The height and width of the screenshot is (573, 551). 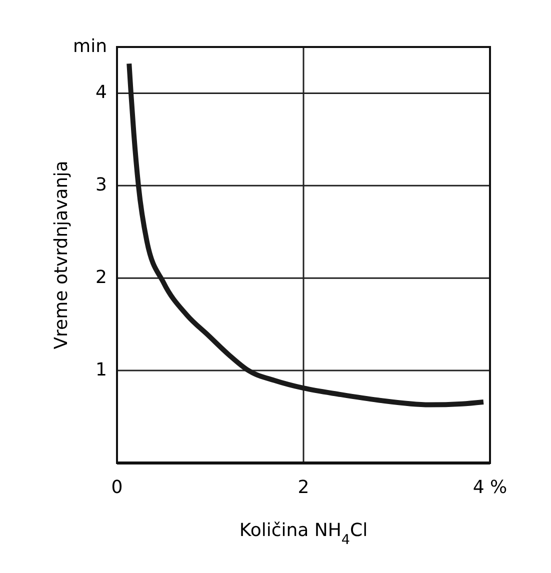 I want to click on x-tick-label: 4 %, so click(x=490, y=487).